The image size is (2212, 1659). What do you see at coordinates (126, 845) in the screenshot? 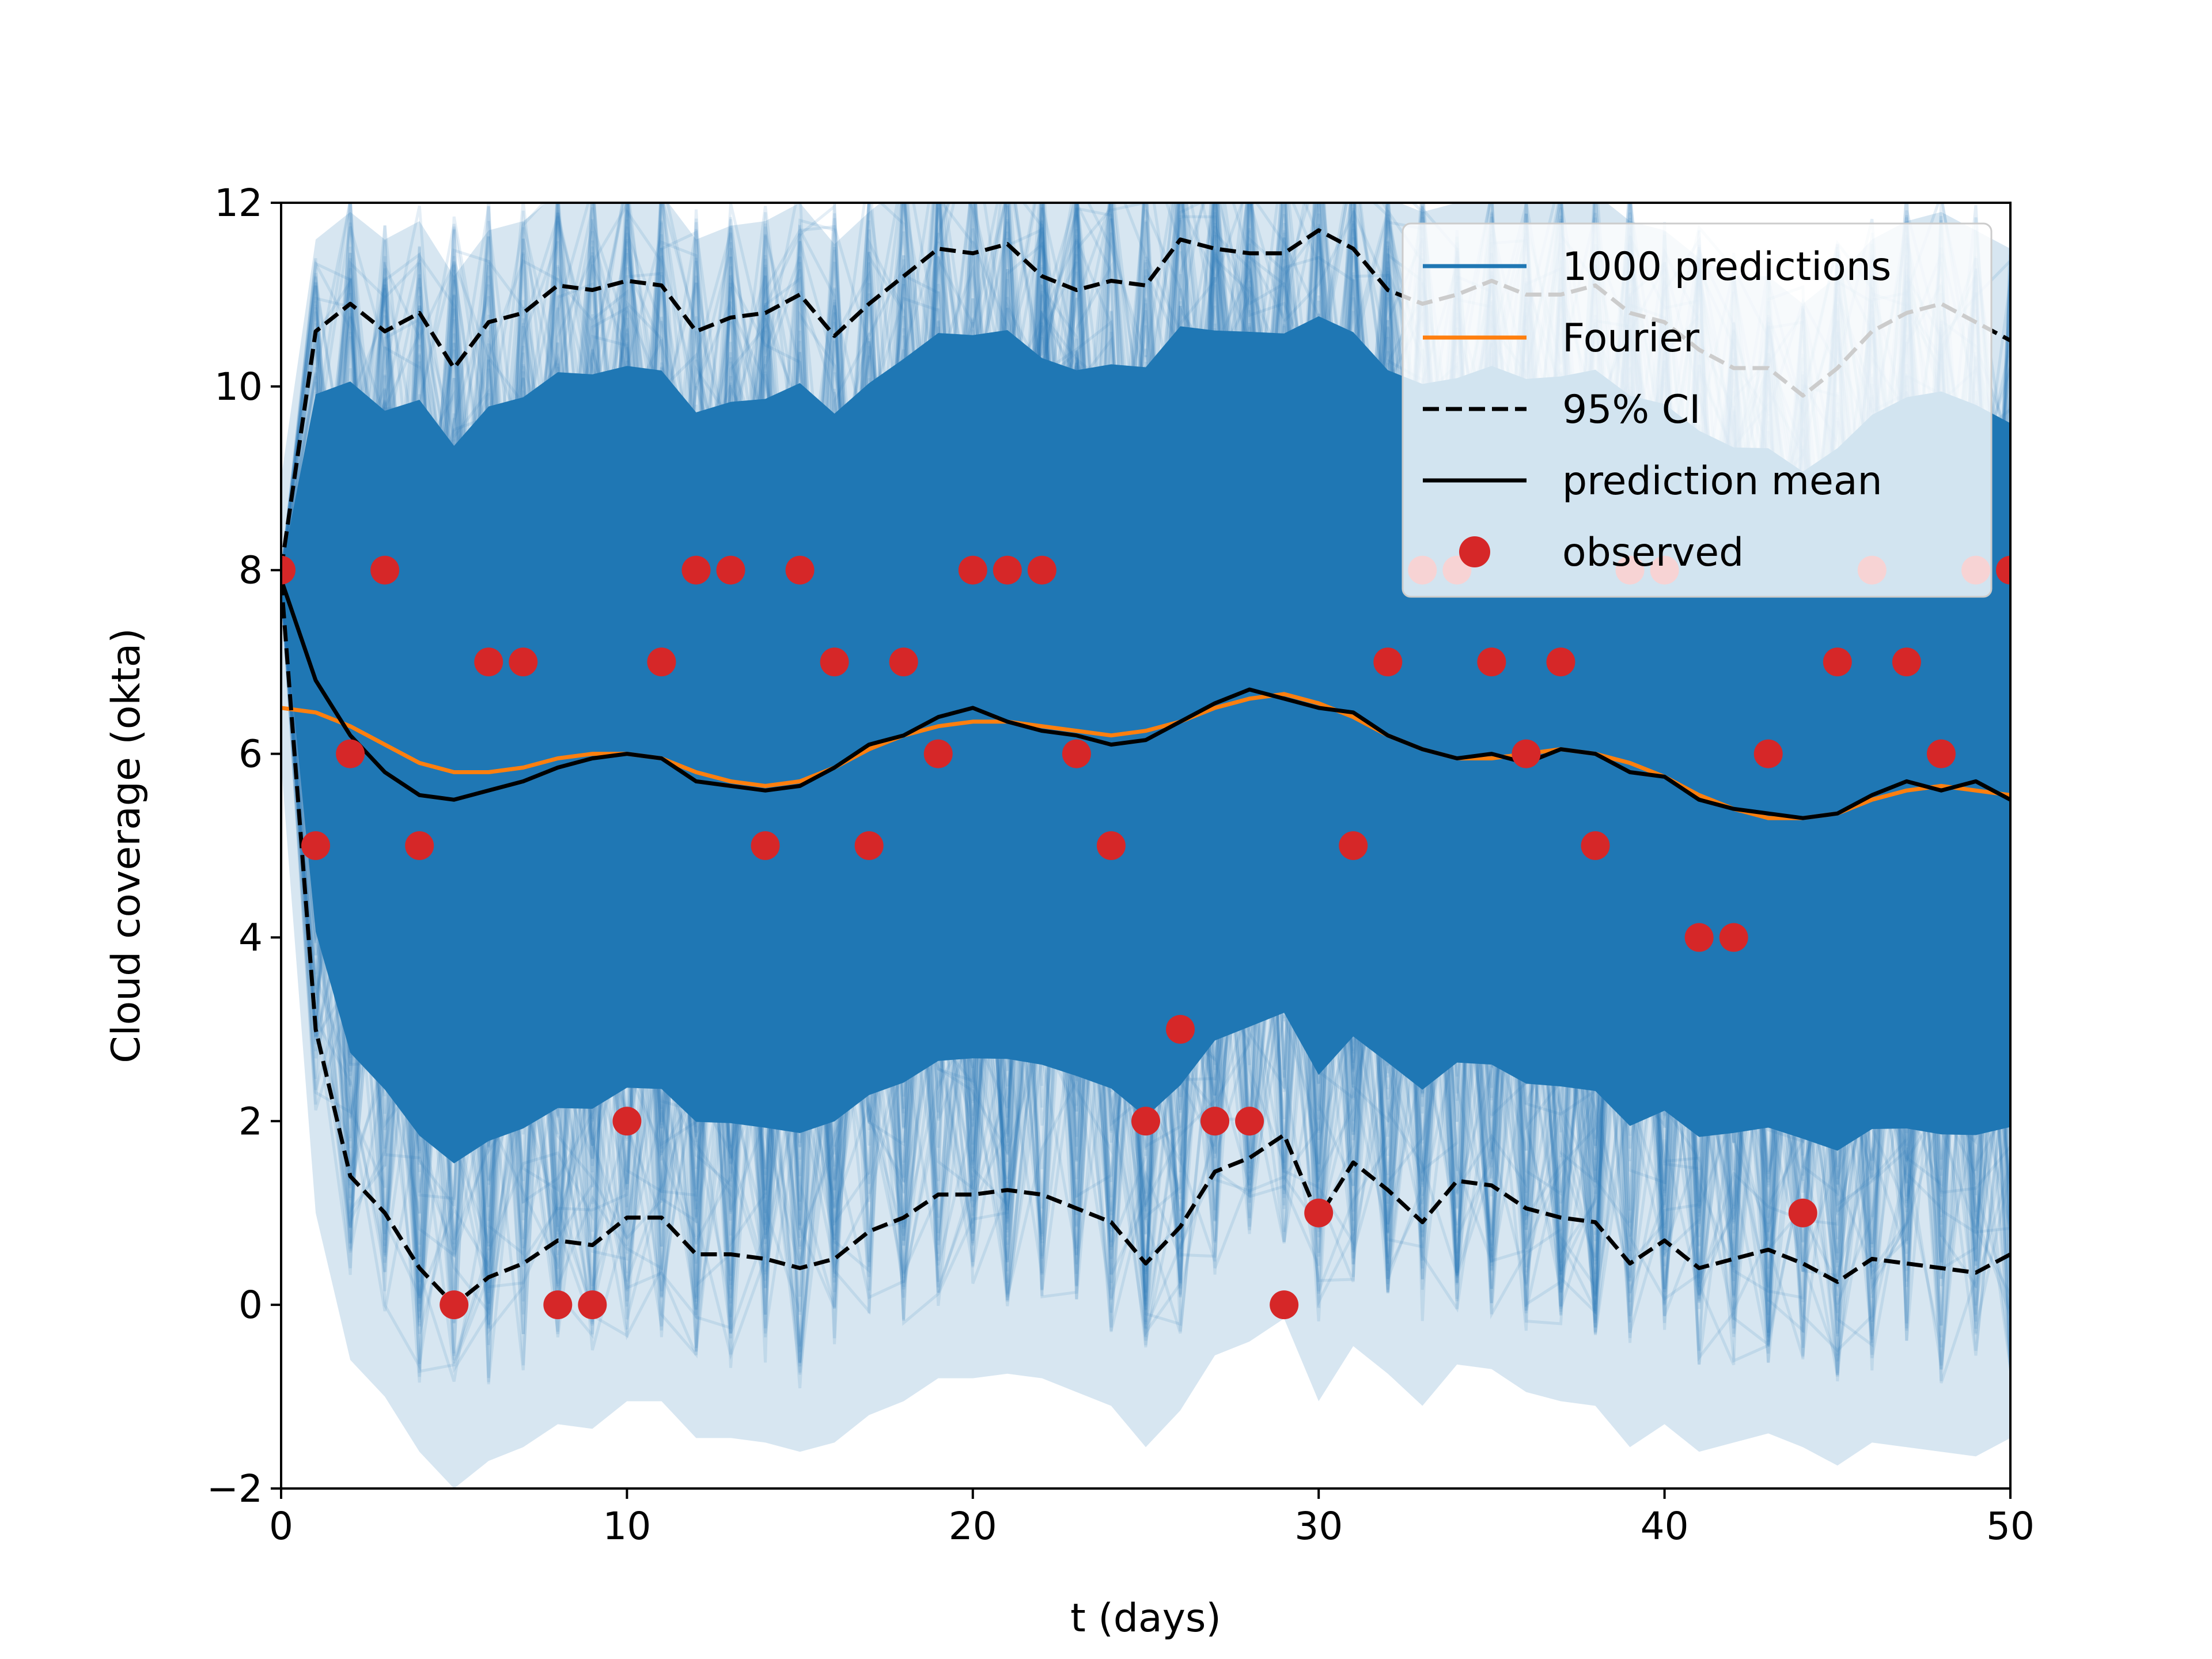
I see `y-axis-label: Cloud coverage (okta)` at bounding box center [126, 845].